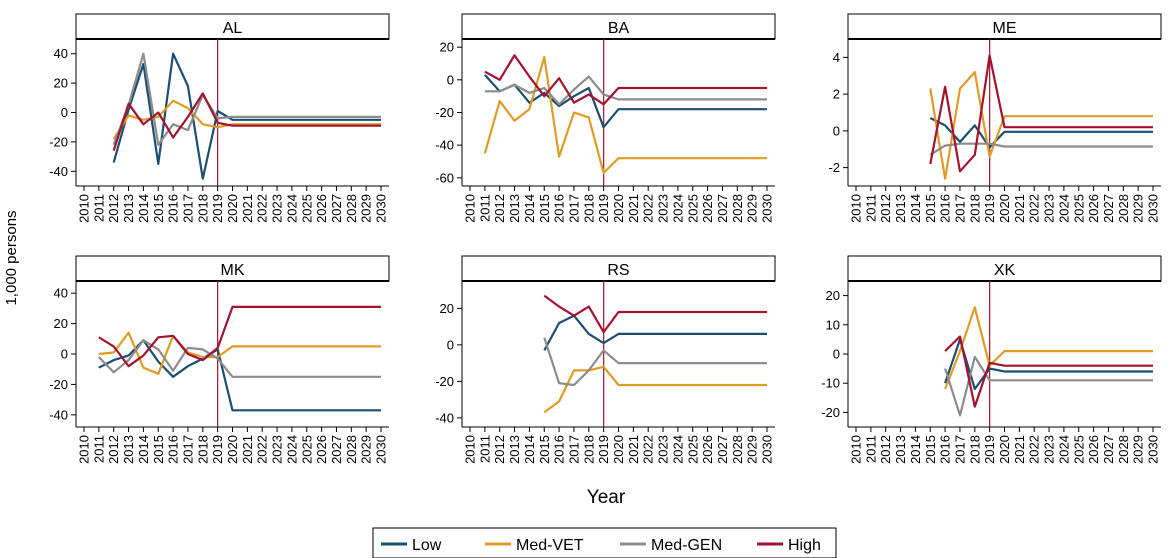 Image resolution: width=1170 pixels, height=558 pixels. I want to click on series-line-high-me, so click(1041, 113).